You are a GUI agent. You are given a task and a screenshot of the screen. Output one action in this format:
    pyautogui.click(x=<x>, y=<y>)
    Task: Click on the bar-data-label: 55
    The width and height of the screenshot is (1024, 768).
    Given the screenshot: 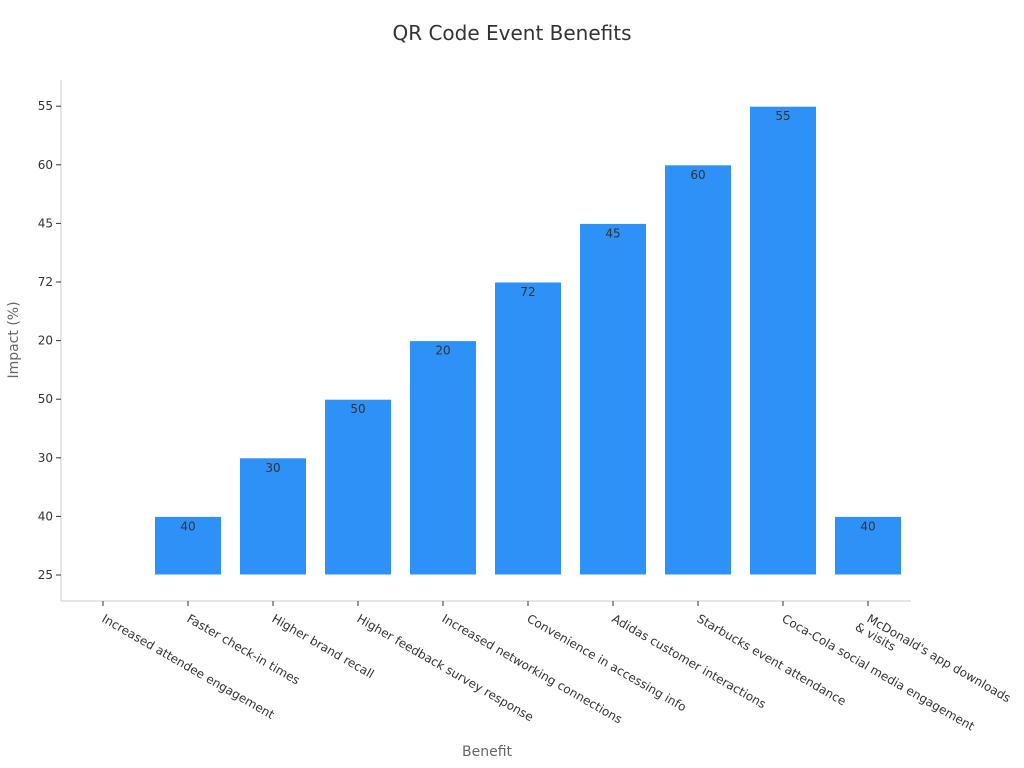 What is the action you would take?
    pyautogui.click(x=782, y=116)
    